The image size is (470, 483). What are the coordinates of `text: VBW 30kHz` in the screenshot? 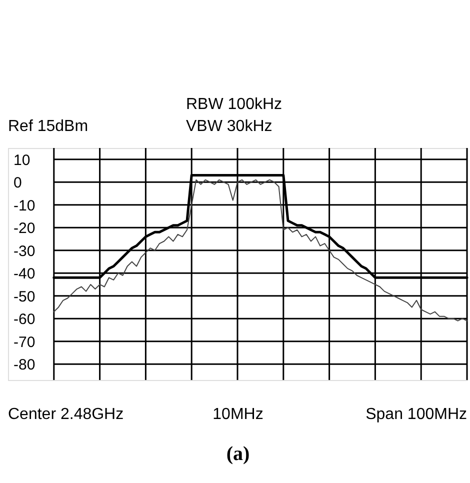 It's located at (229, 126).